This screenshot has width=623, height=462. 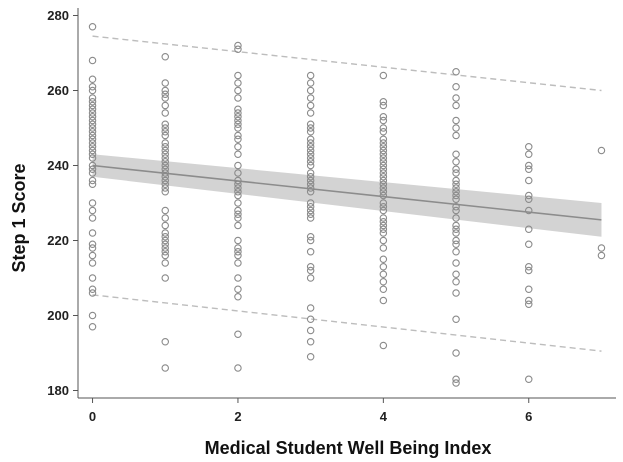 What do you see at coordinates (92, 416) in the screenshot?
I see `x-tick-label: 0` at bounding box center [92, 416].